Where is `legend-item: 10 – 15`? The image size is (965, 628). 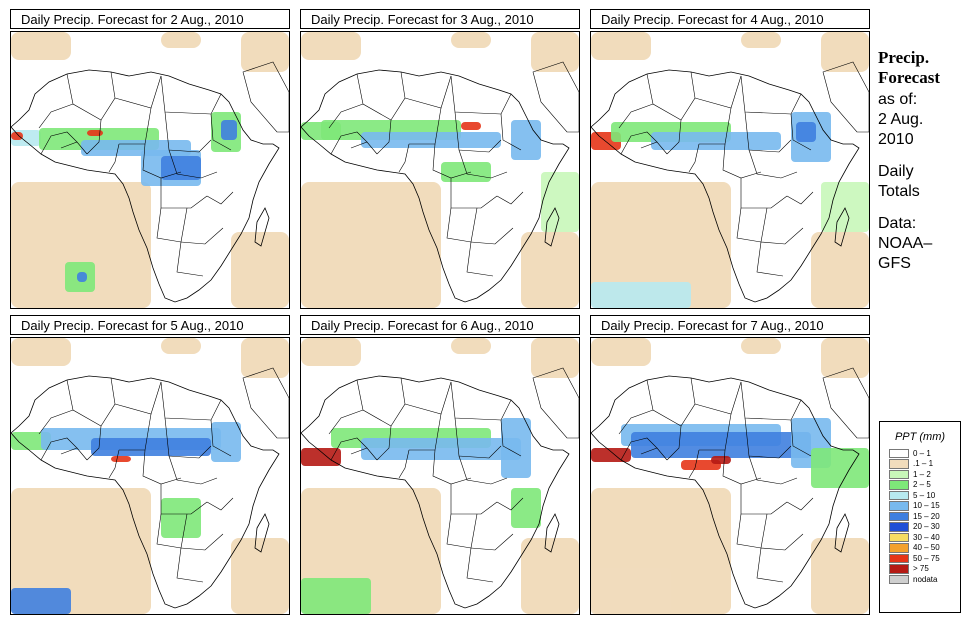
legend-item: 10 – 15 is located at coordinates (924, 506).